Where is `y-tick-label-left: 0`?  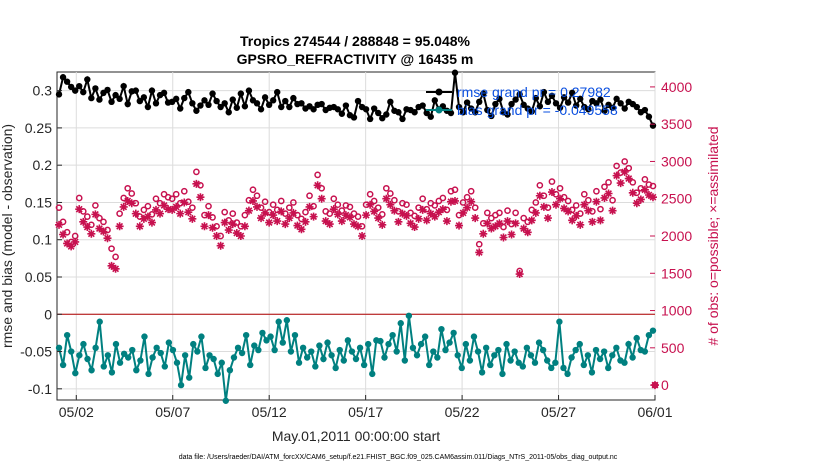
y-tick-label-left: 0 is located at coordinates (48, 314).